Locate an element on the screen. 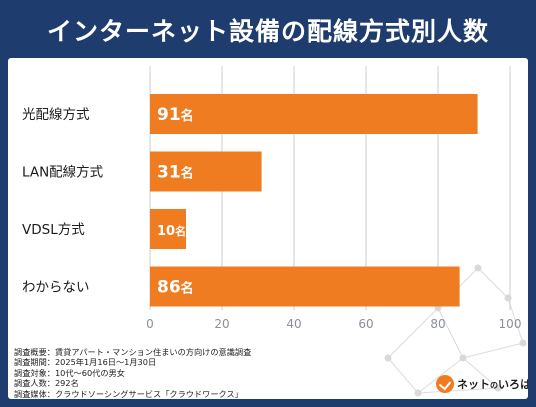  value-label: 10名 is located at coordinates (171, 231).